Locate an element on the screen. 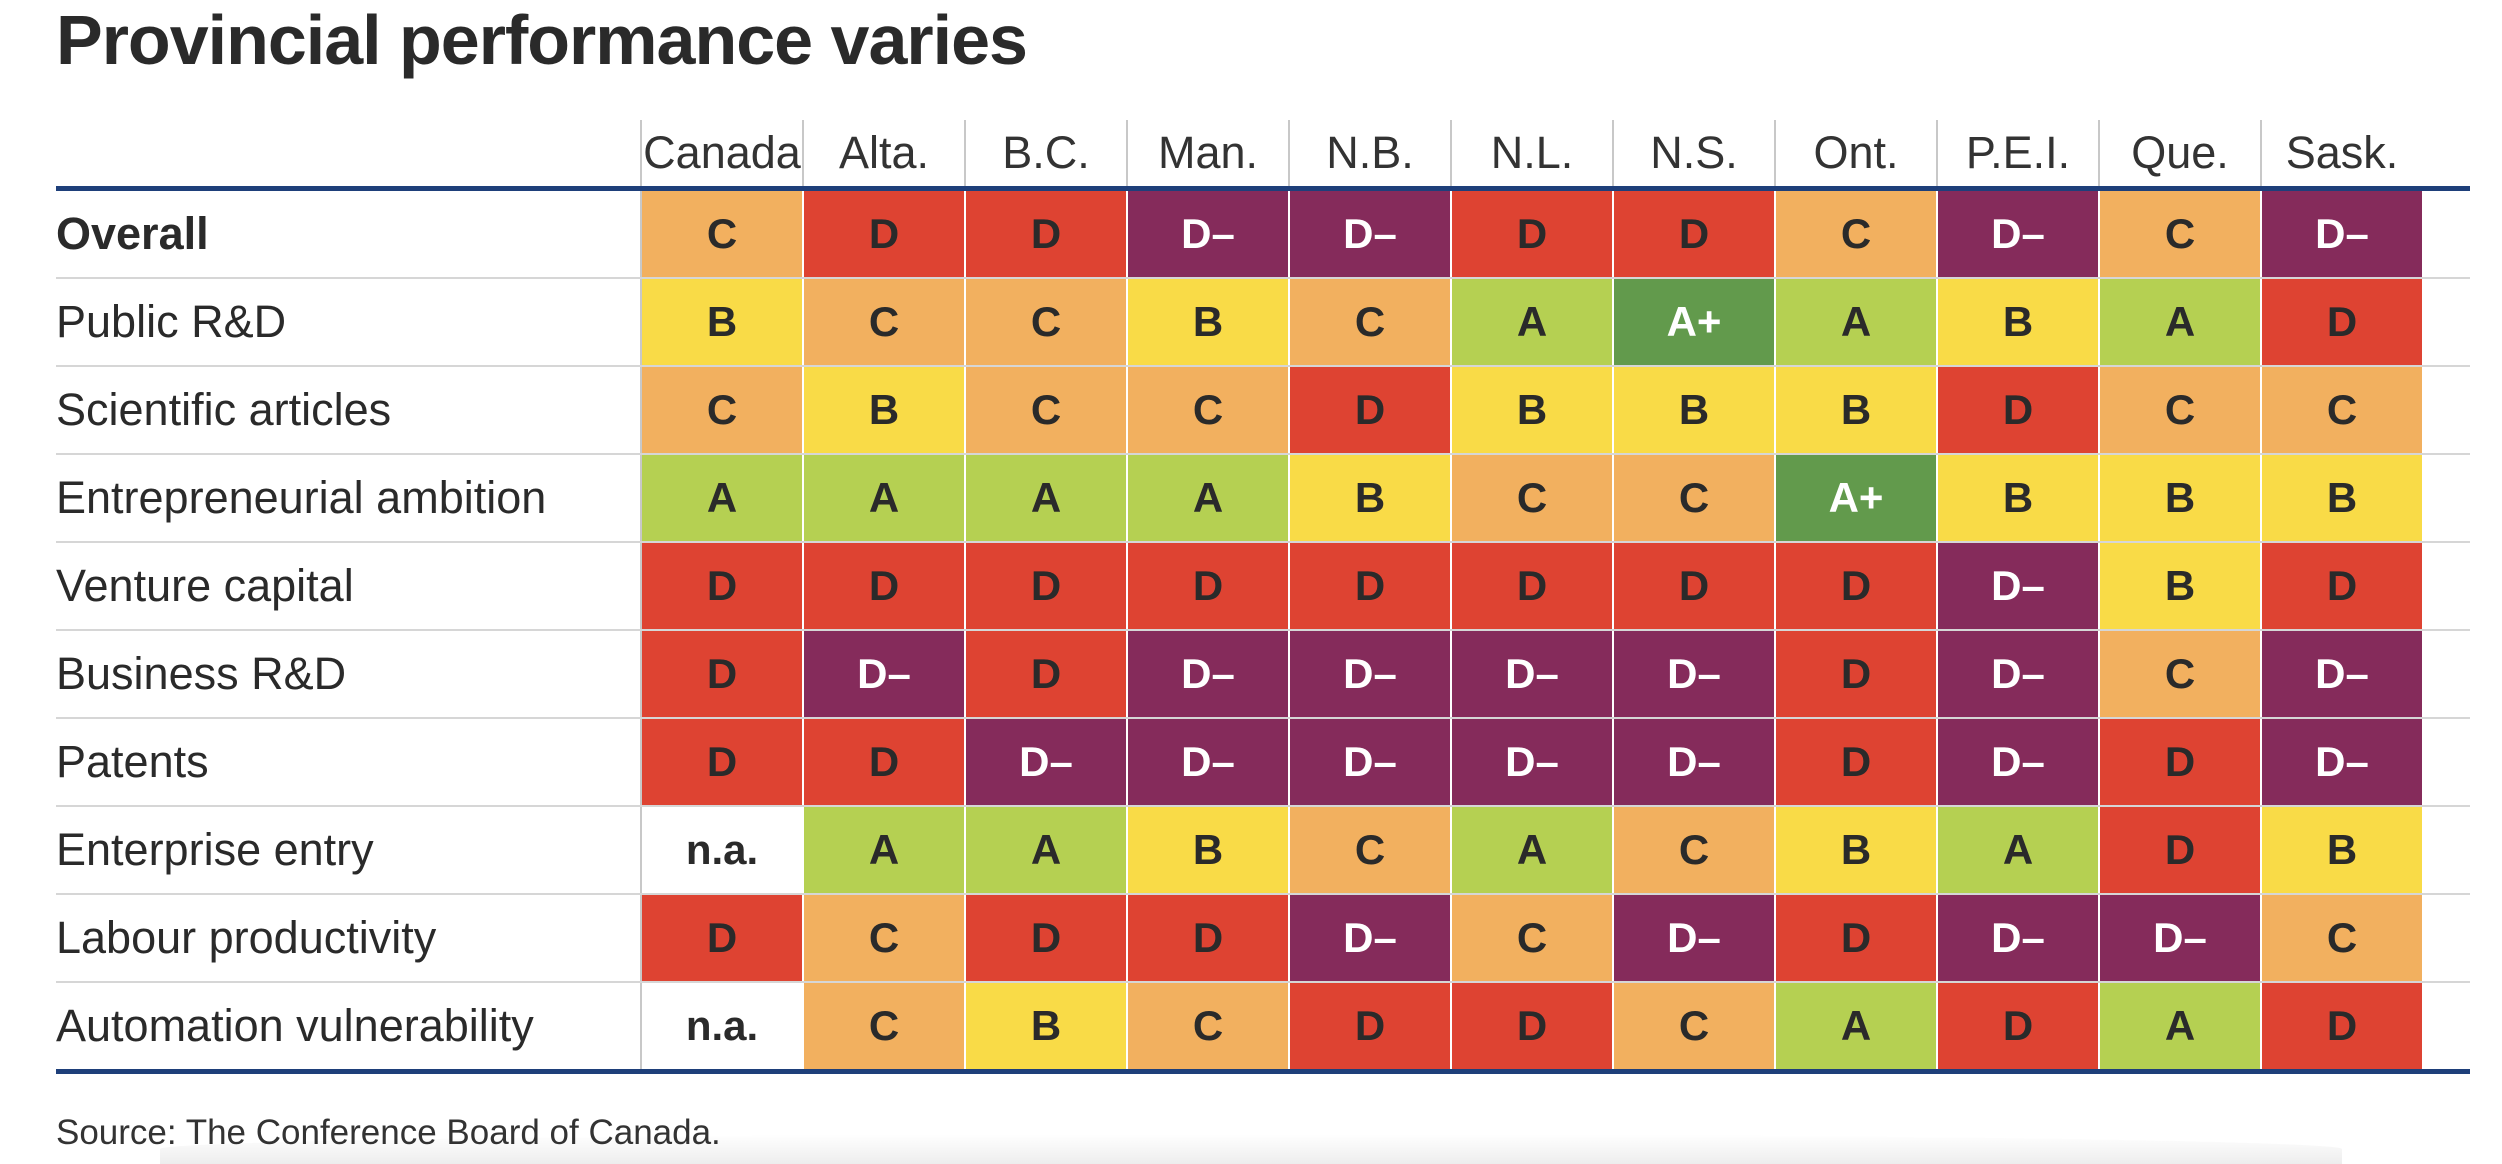 The width and height of the screenshot is (2502, 1164). grade-cell: n.a. is located at coordinates (721, 1026).